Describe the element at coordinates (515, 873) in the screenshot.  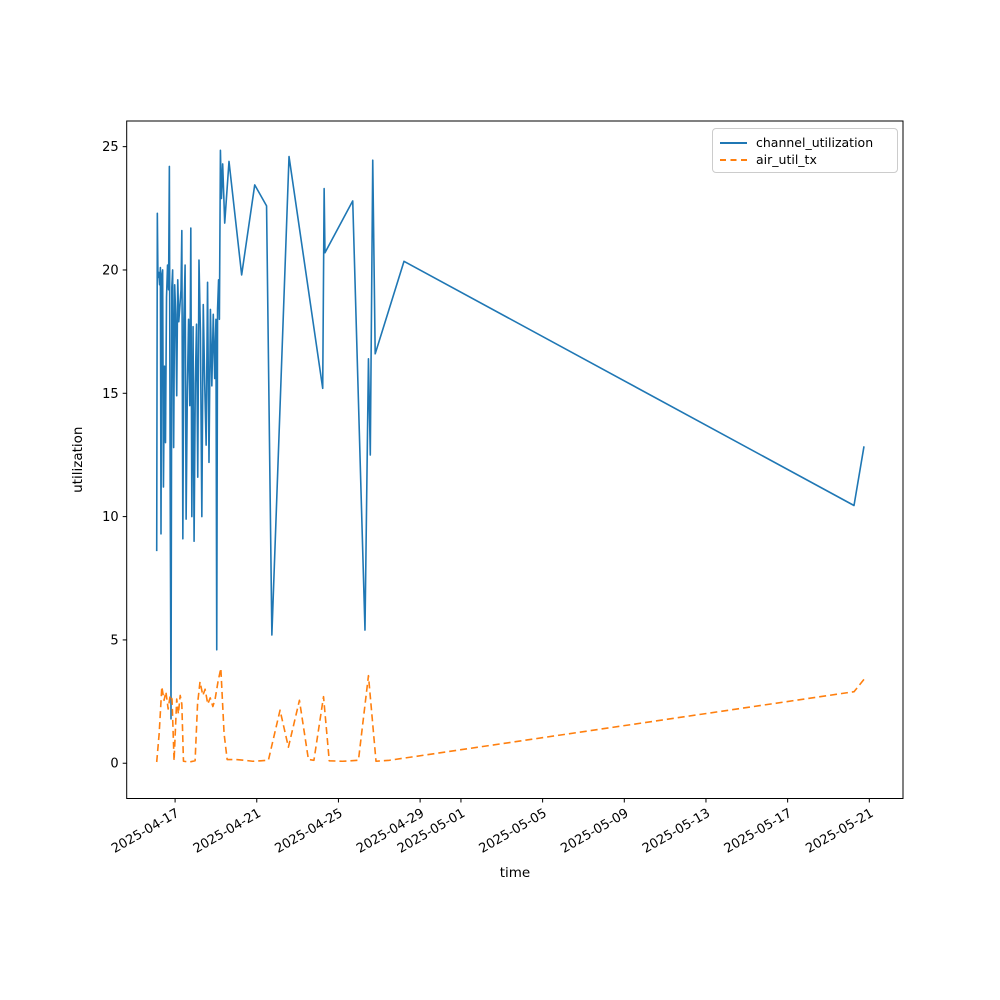
I see `x-axis-label: time` at that location.